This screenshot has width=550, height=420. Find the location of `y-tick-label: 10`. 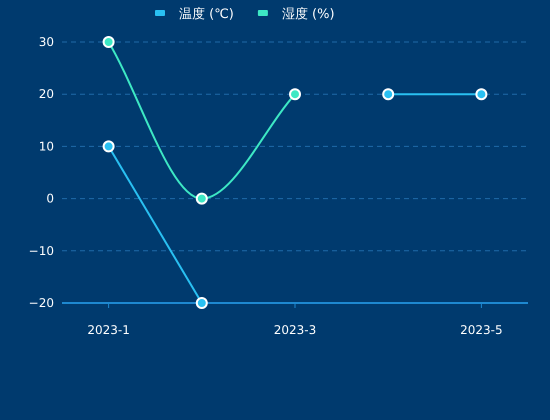

y-tick-label: 10 is located at coordinates (46, 146).